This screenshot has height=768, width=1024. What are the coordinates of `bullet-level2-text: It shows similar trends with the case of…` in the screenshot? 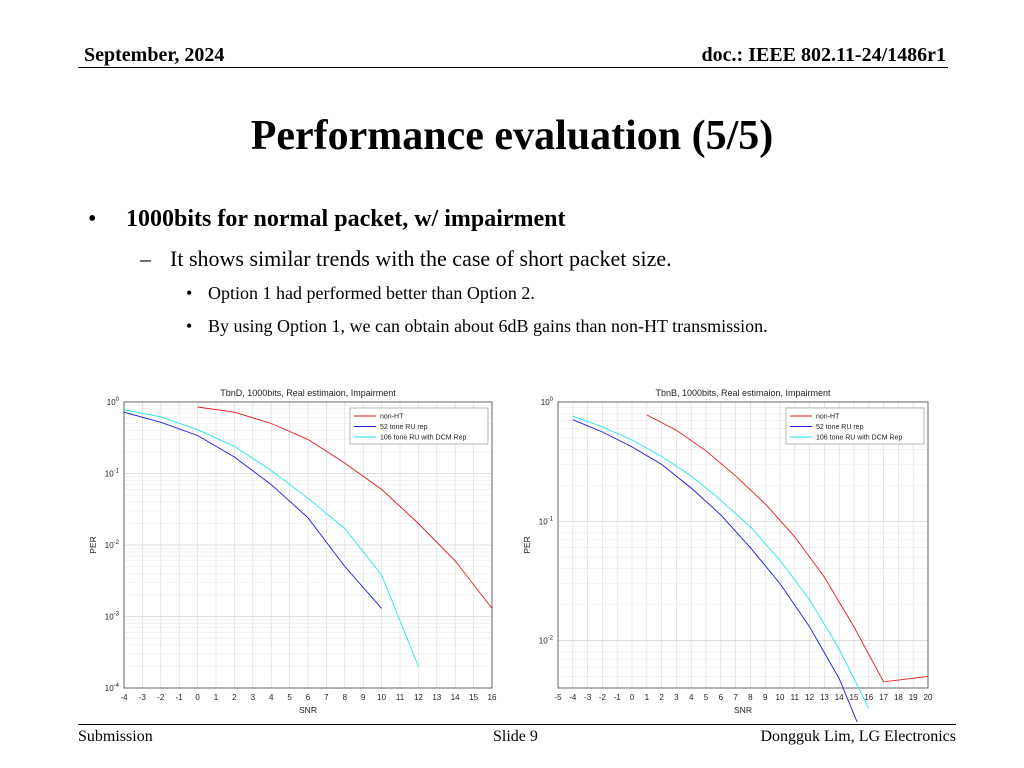 It's located at (421, 258).